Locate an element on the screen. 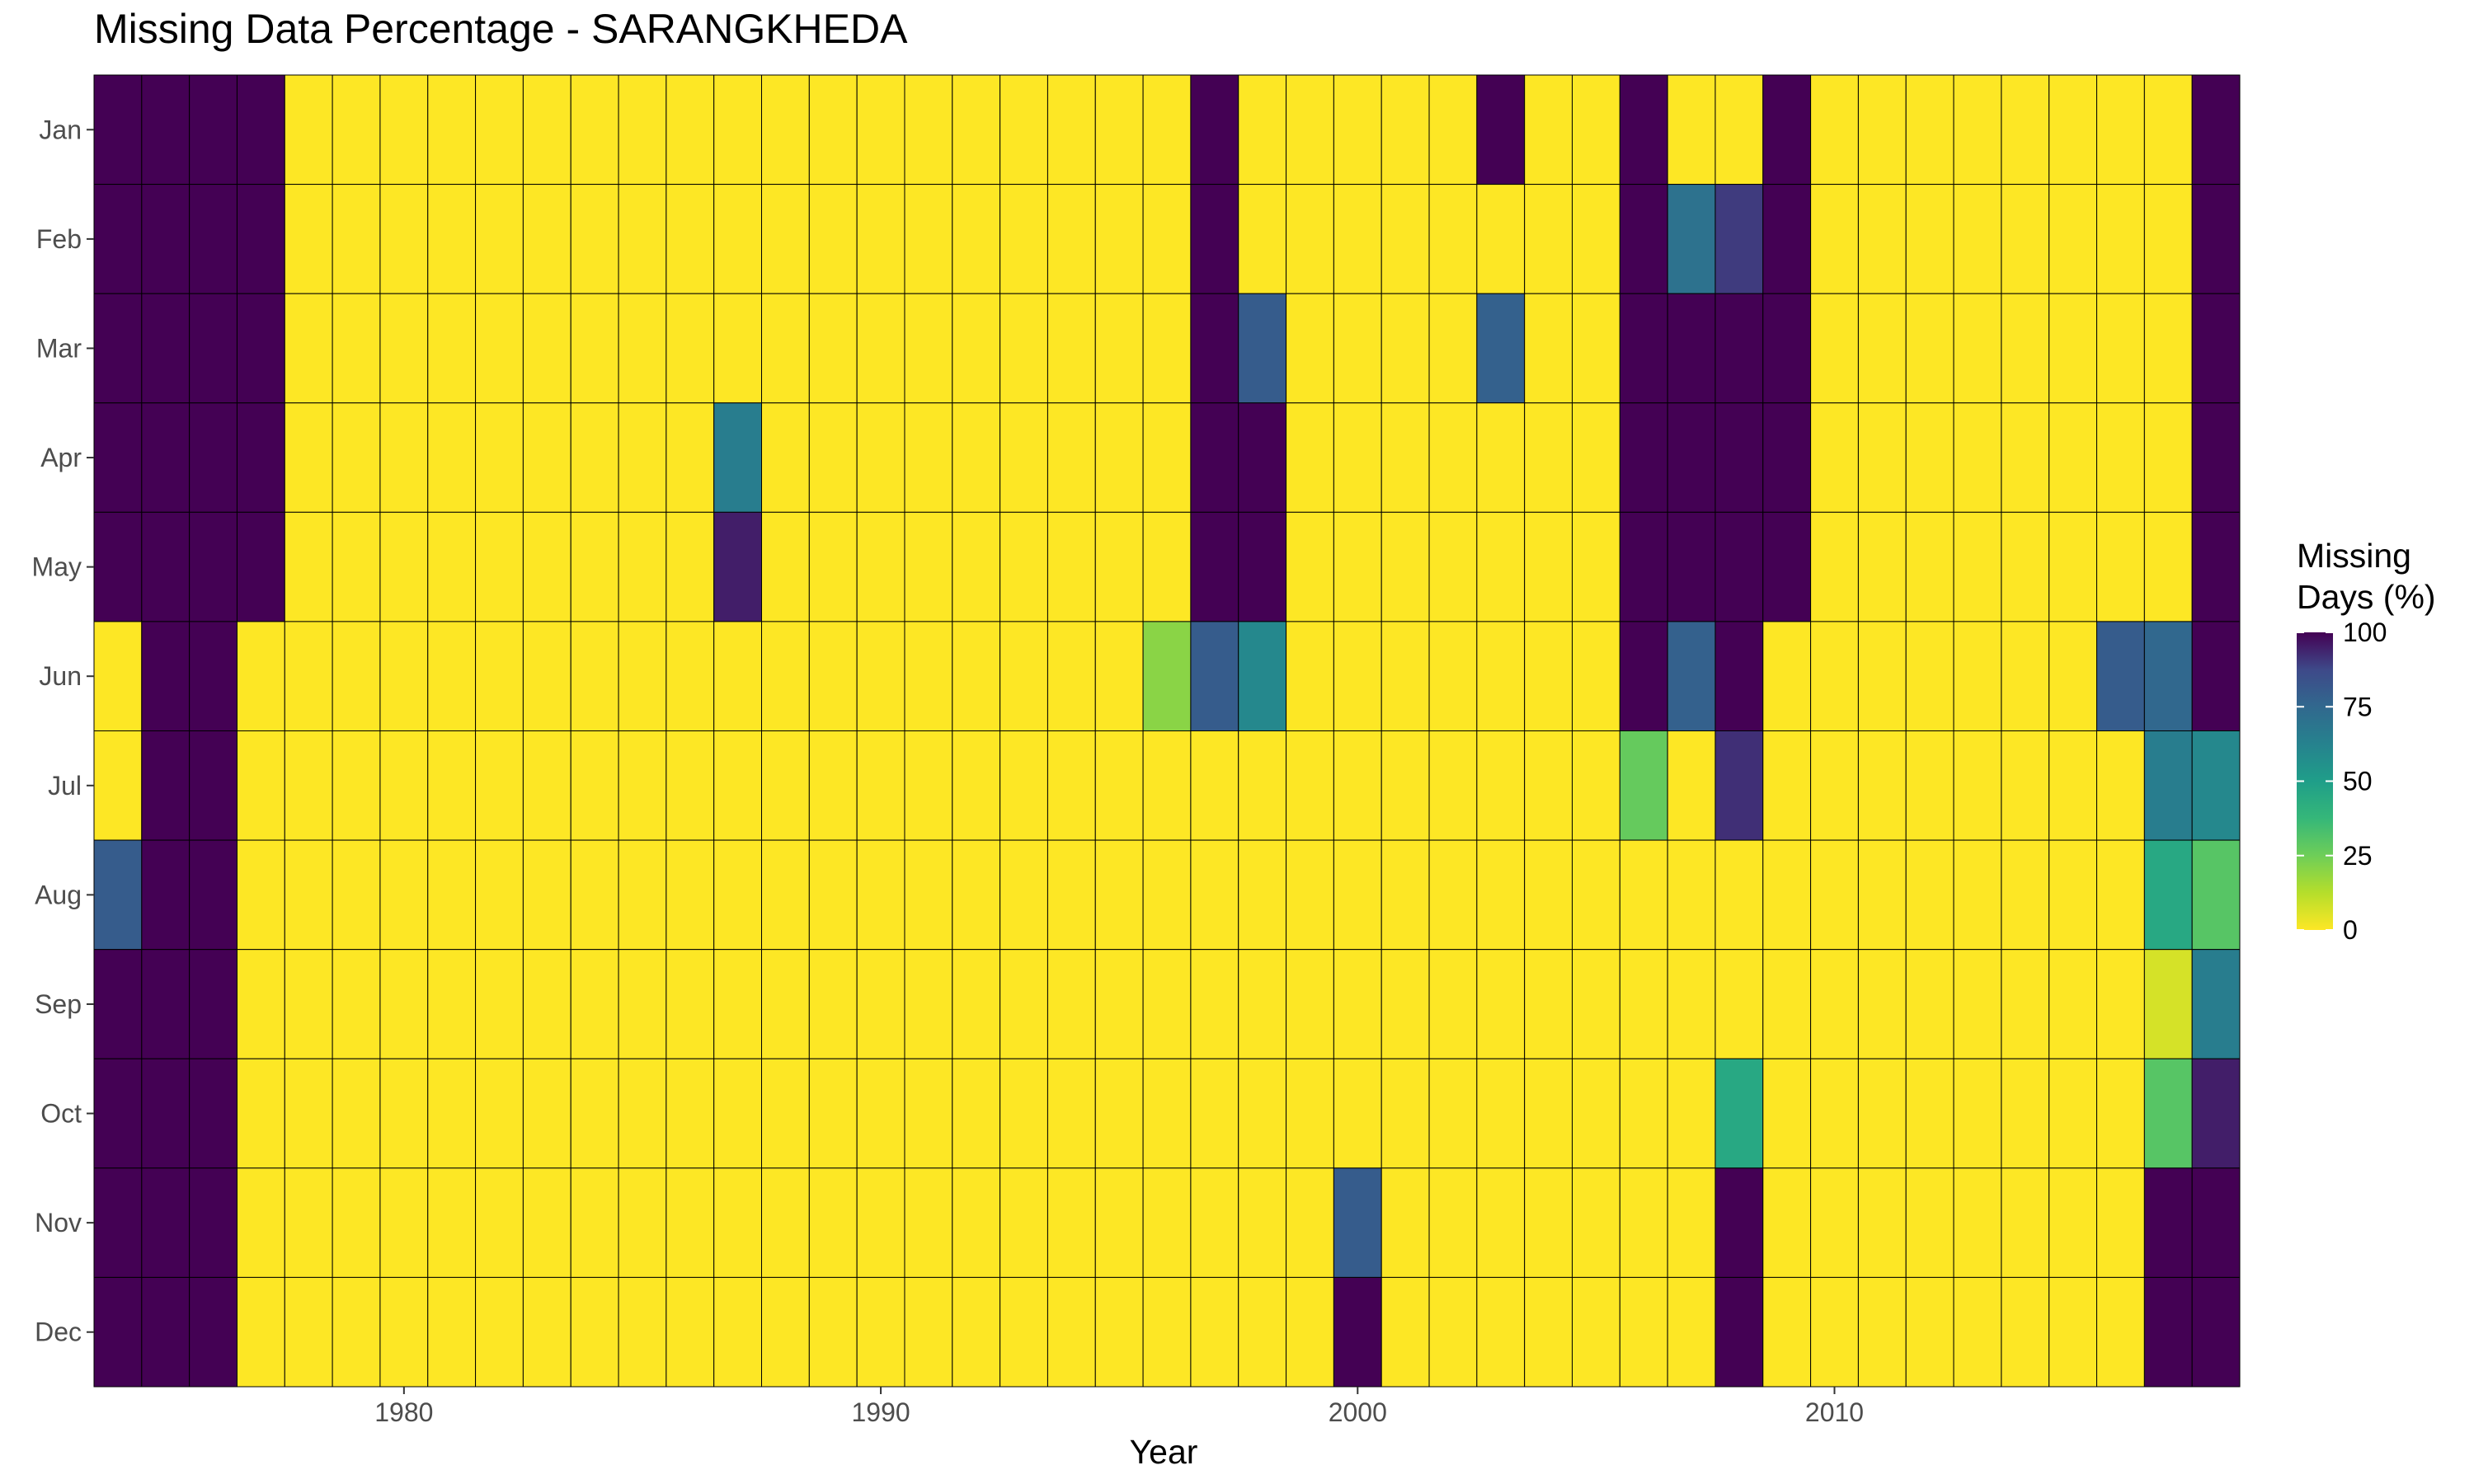  y-tick-label: Oct is located at coordinates (61, 1114).